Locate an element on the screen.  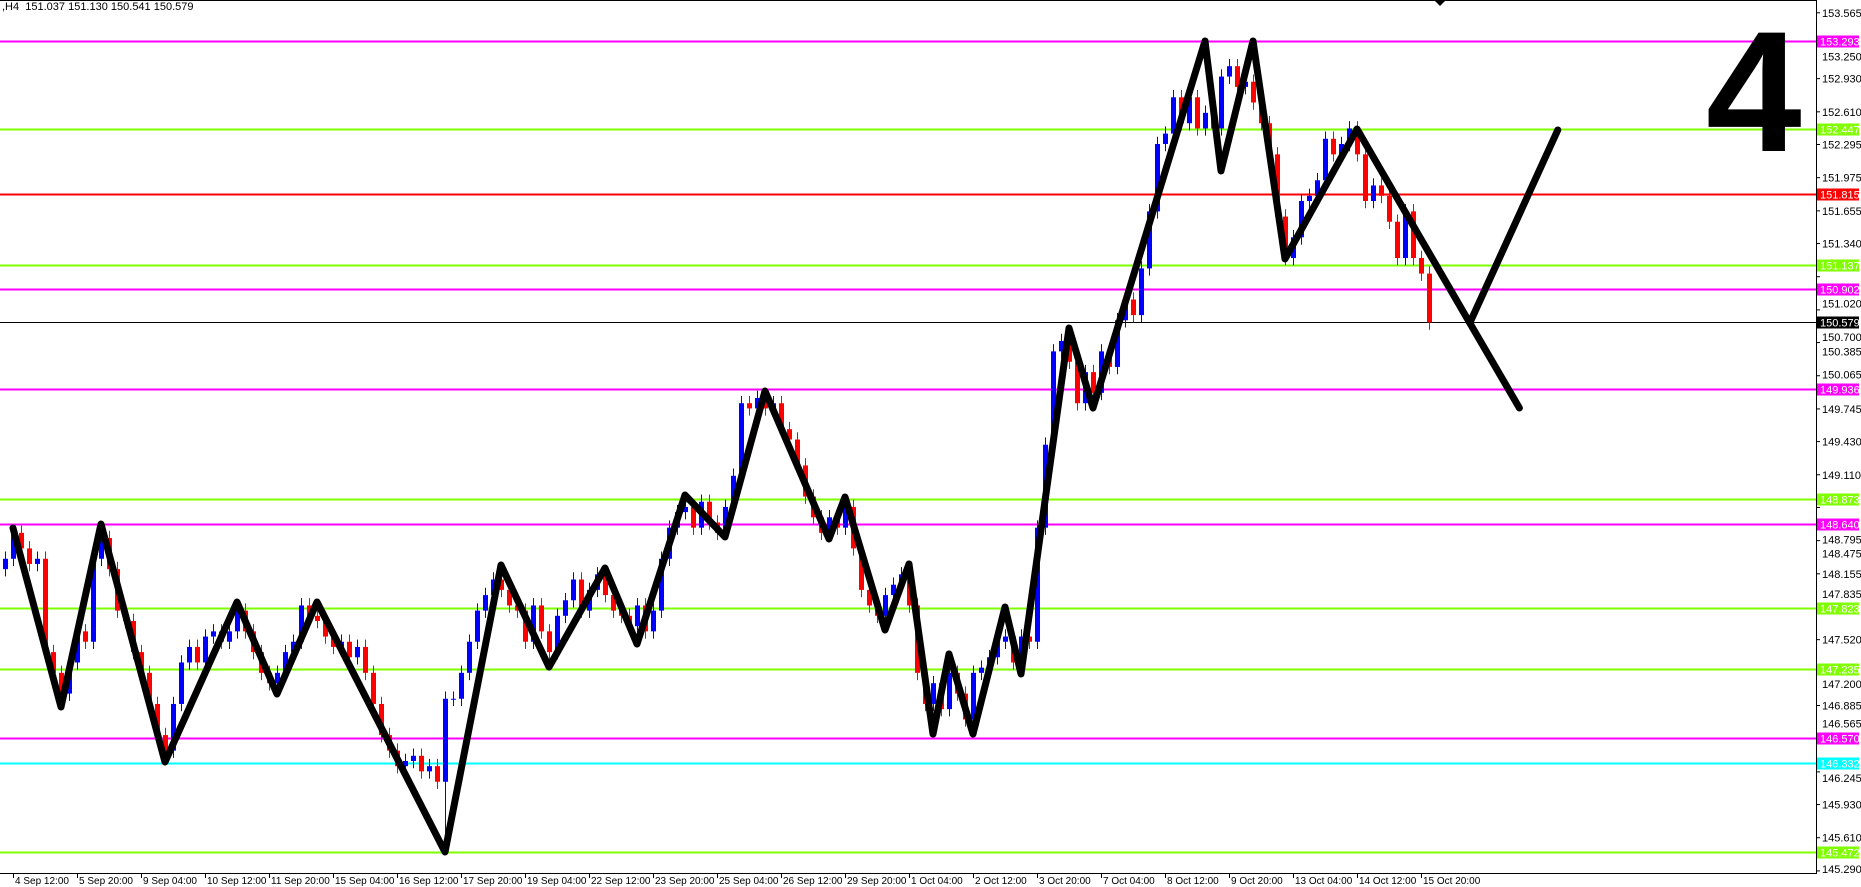
price-tick-label: 147.520 is located at coordinates (1841, 641).